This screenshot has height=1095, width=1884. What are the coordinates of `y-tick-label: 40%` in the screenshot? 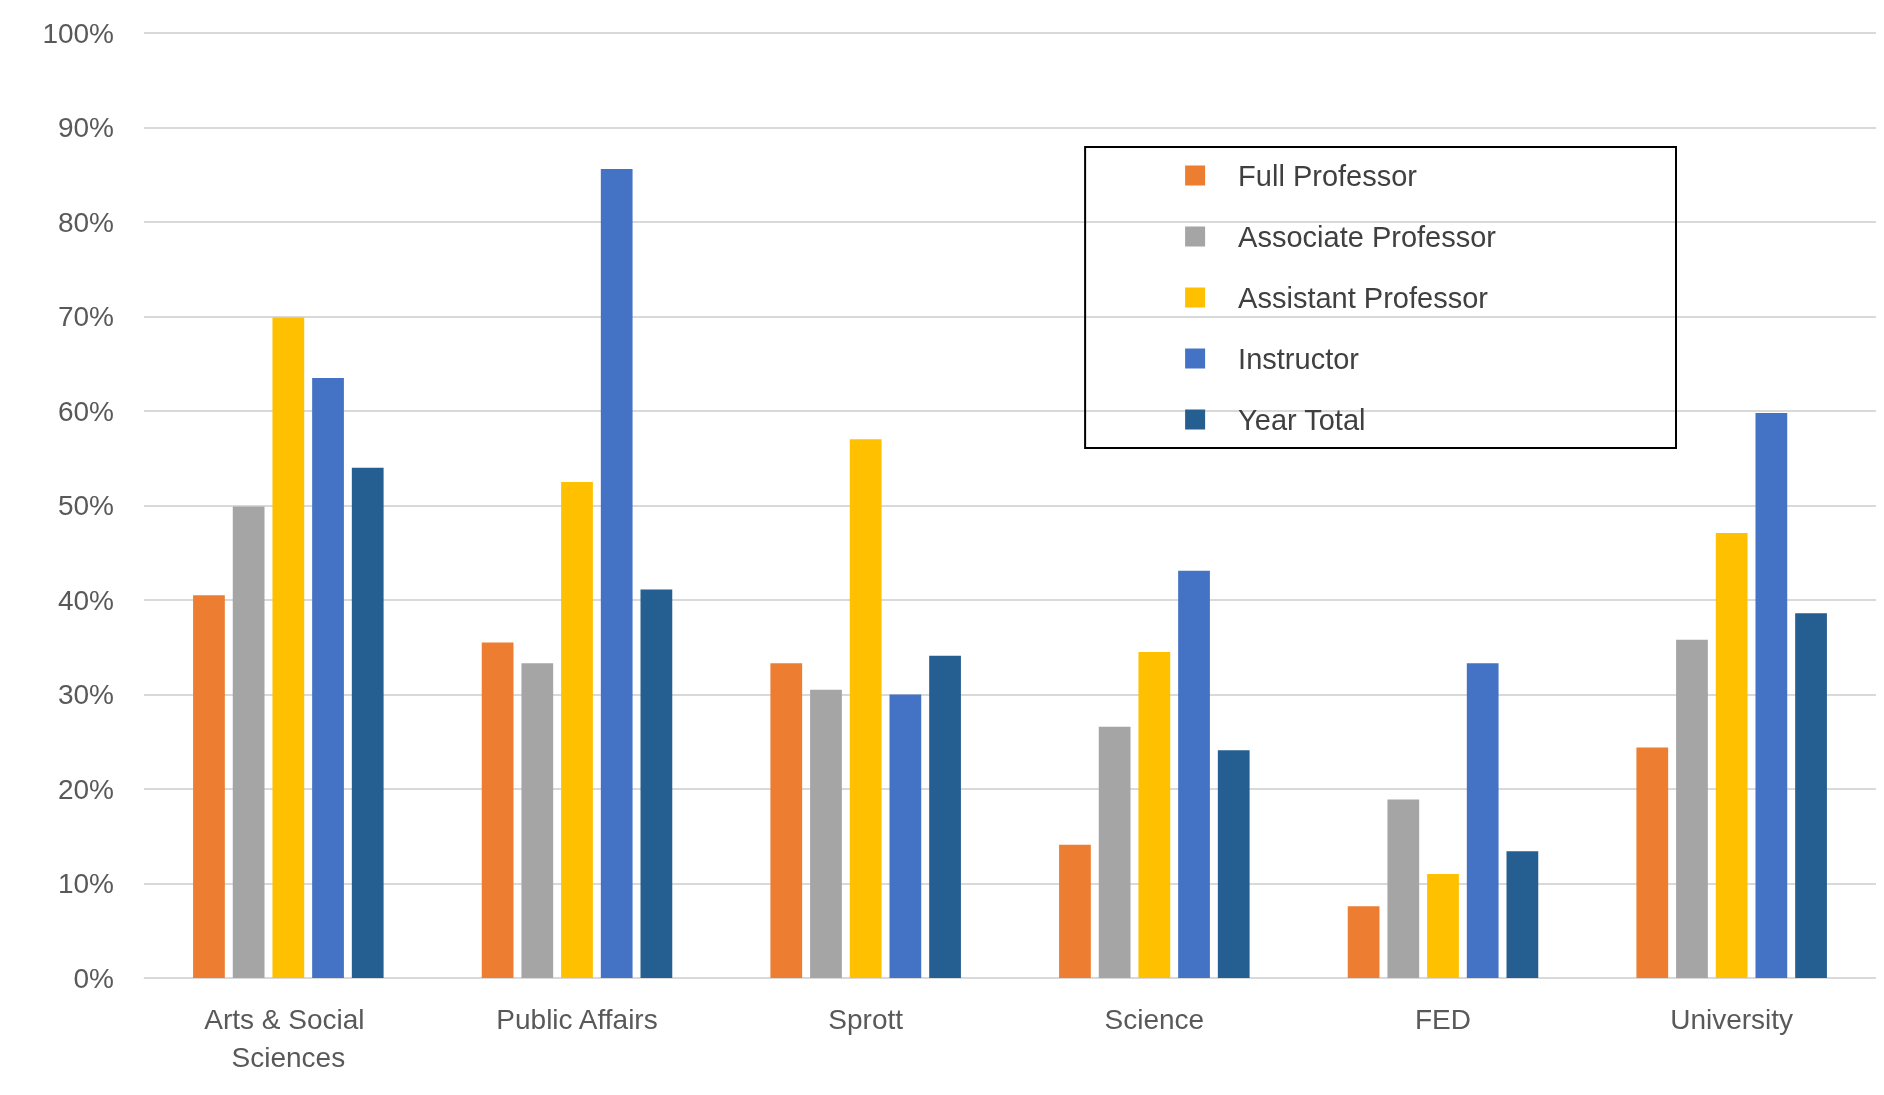 It's located at (85, 600).